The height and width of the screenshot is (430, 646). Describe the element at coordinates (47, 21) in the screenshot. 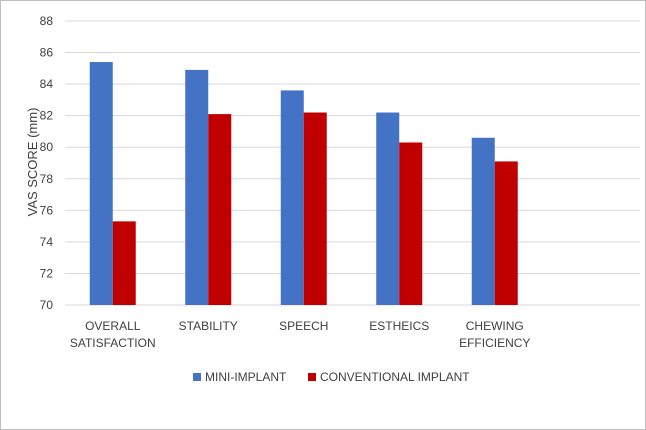

I see `y-tick-label: 88` at that location.